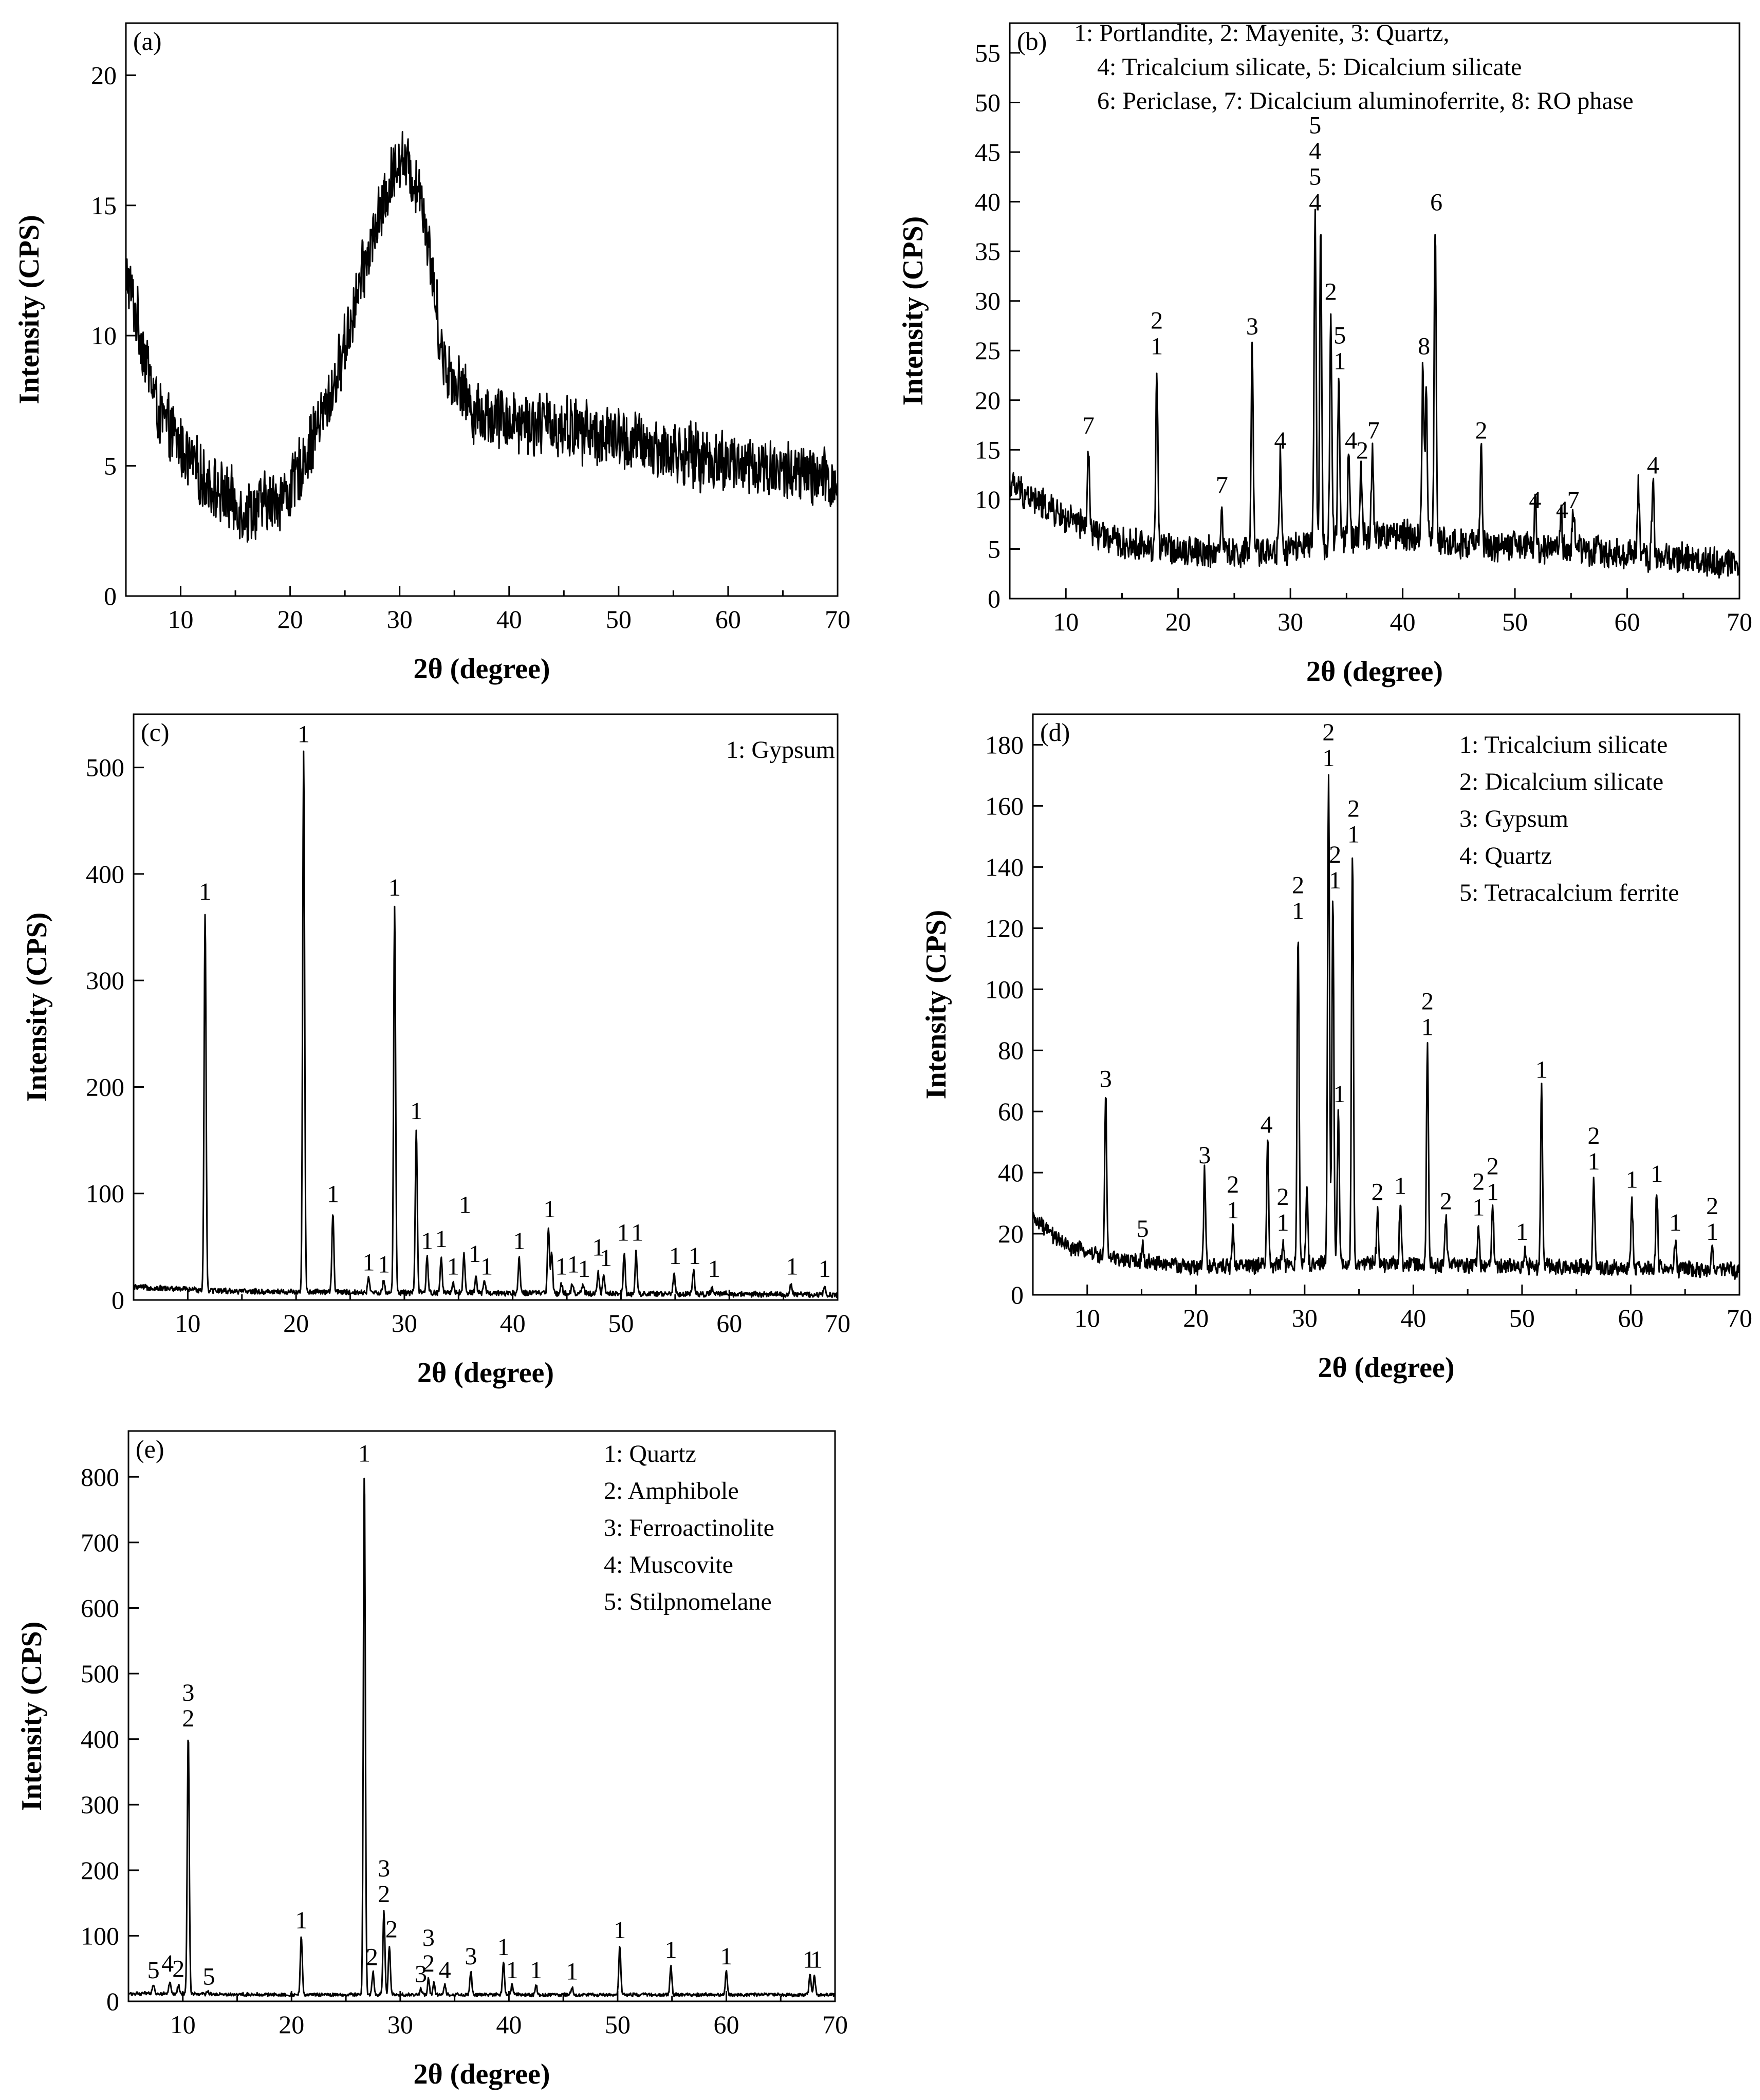  I want to click on legend-entry: 5: Tetracalcium ferrite, so click(1569, 892).